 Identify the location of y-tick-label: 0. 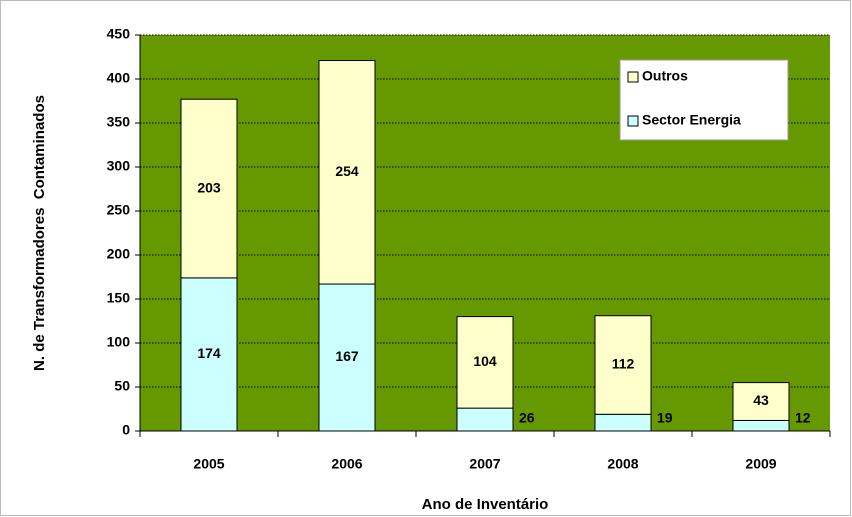
(126, 430).